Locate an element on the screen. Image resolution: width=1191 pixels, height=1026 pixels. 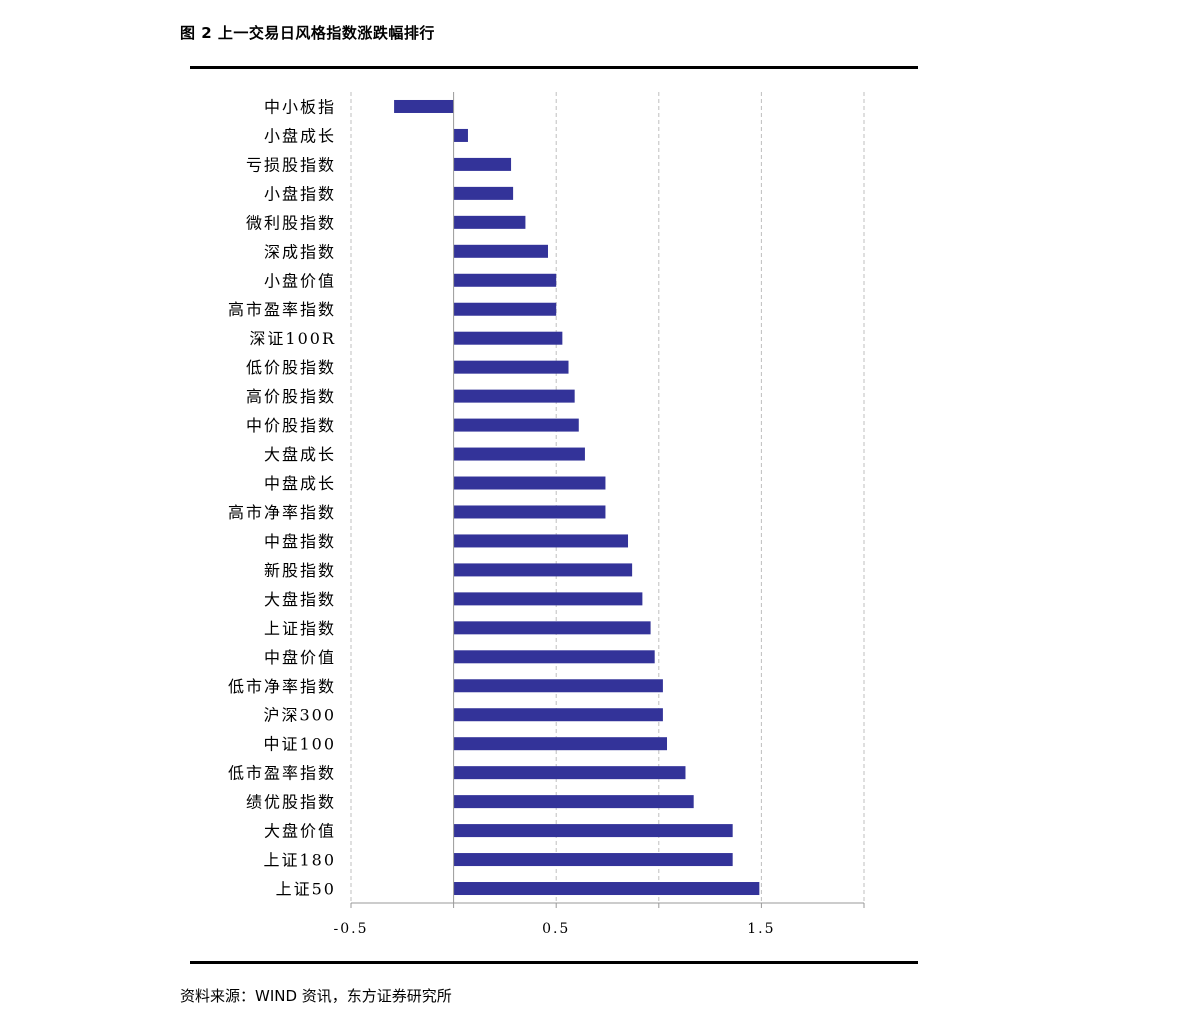
category-label: 中价股指数 is located at coordinates (291, 425).